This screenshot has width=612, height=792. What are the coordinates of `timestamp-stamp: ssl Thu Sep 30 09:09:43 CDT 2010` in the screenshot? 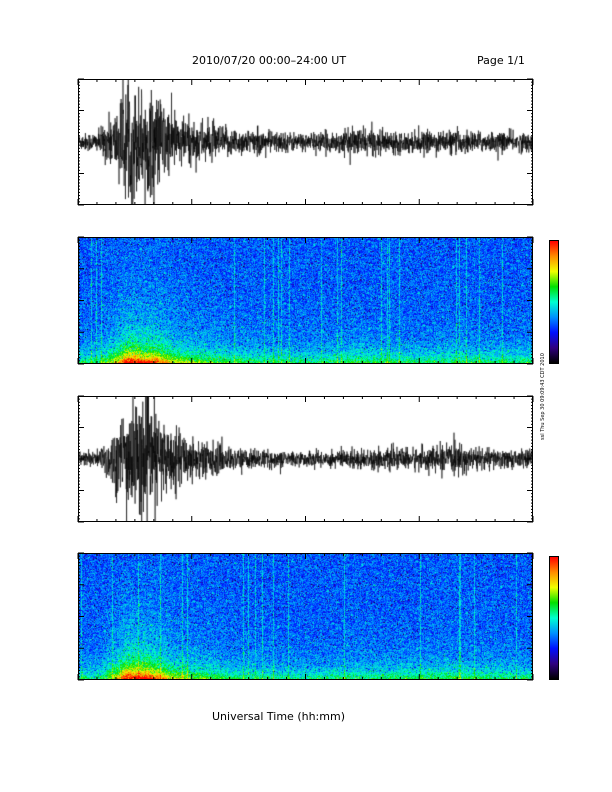 It's located at (543, 396).